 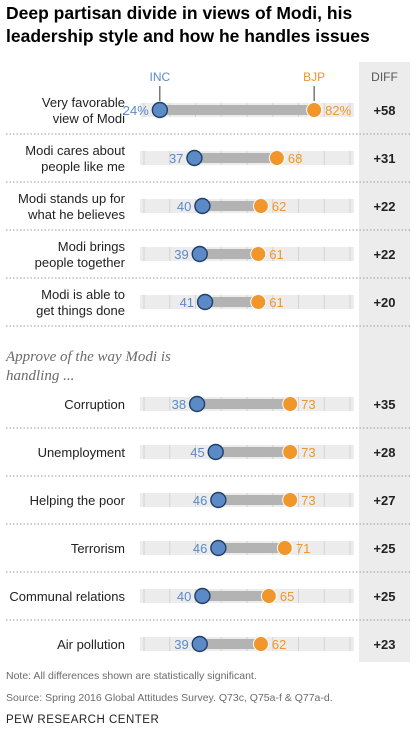 I want to click on bjp-value-label: 71, so click(x=303, y=548).